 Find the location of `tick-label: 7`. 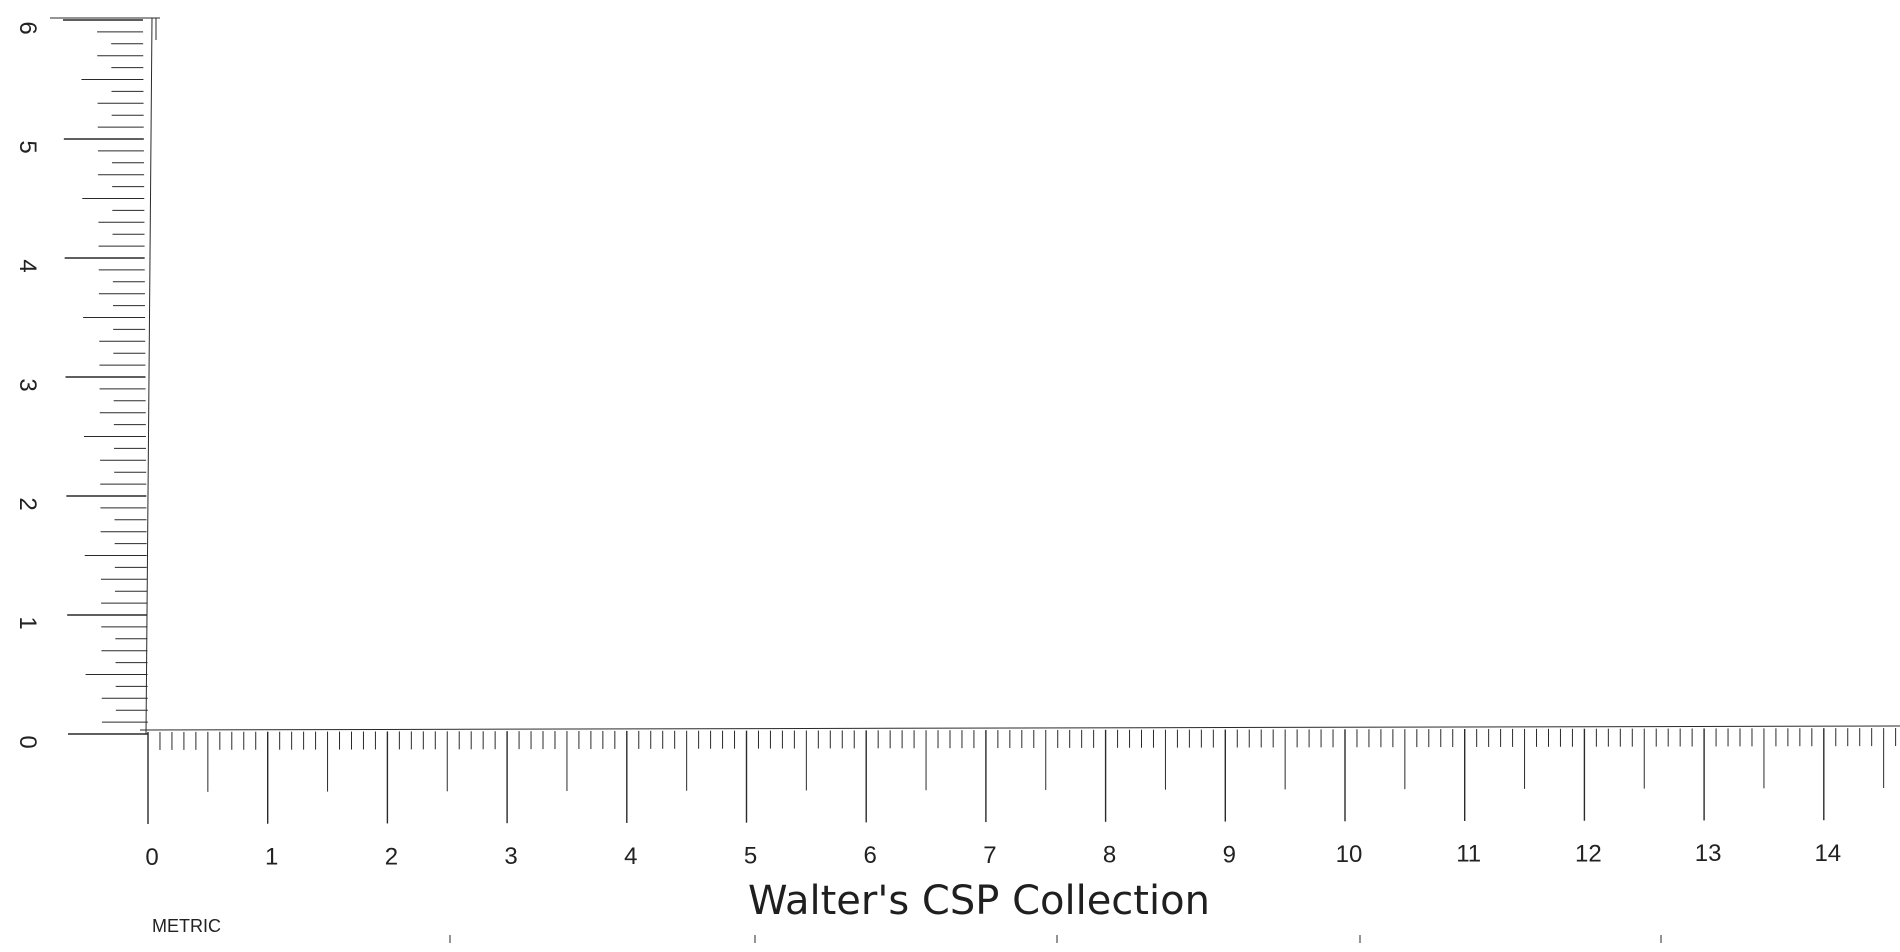

tick-label: 7 is located at coordinates (989, 855).